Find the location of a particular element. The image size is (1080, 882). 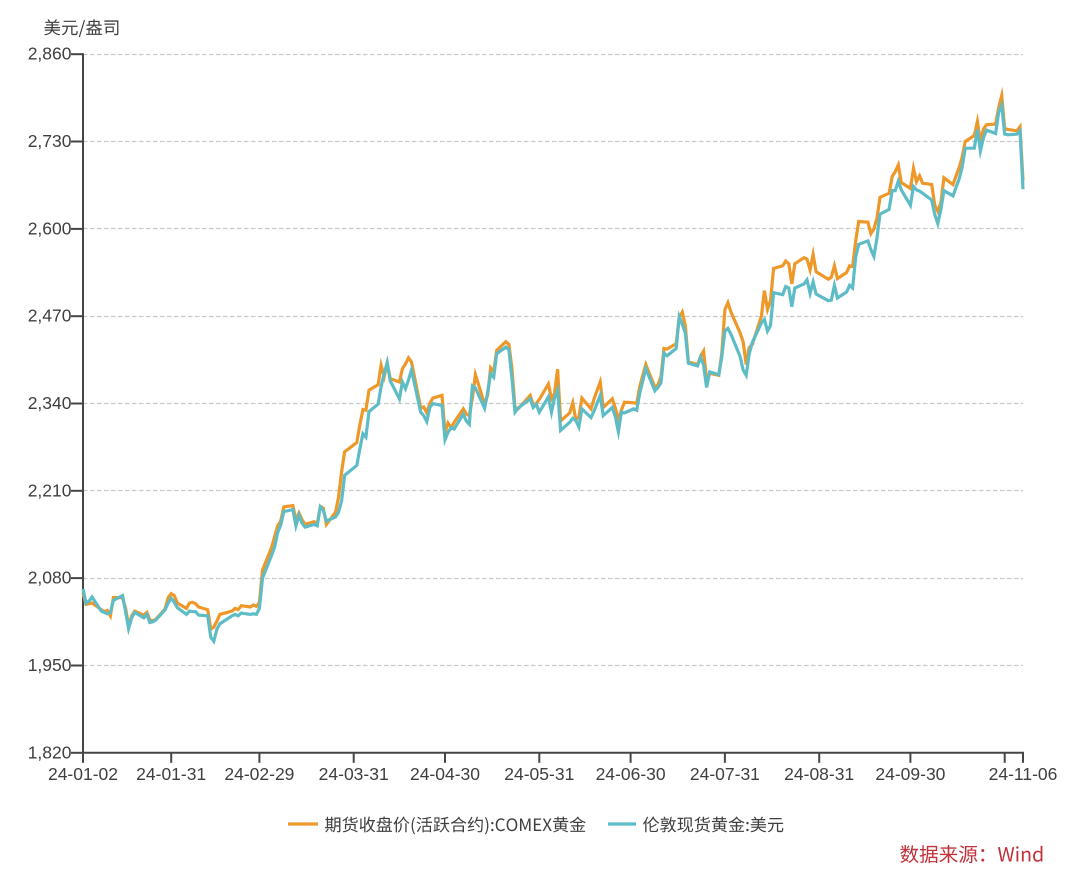

svg-text: 2,340 is located at coordinates (50, 403).